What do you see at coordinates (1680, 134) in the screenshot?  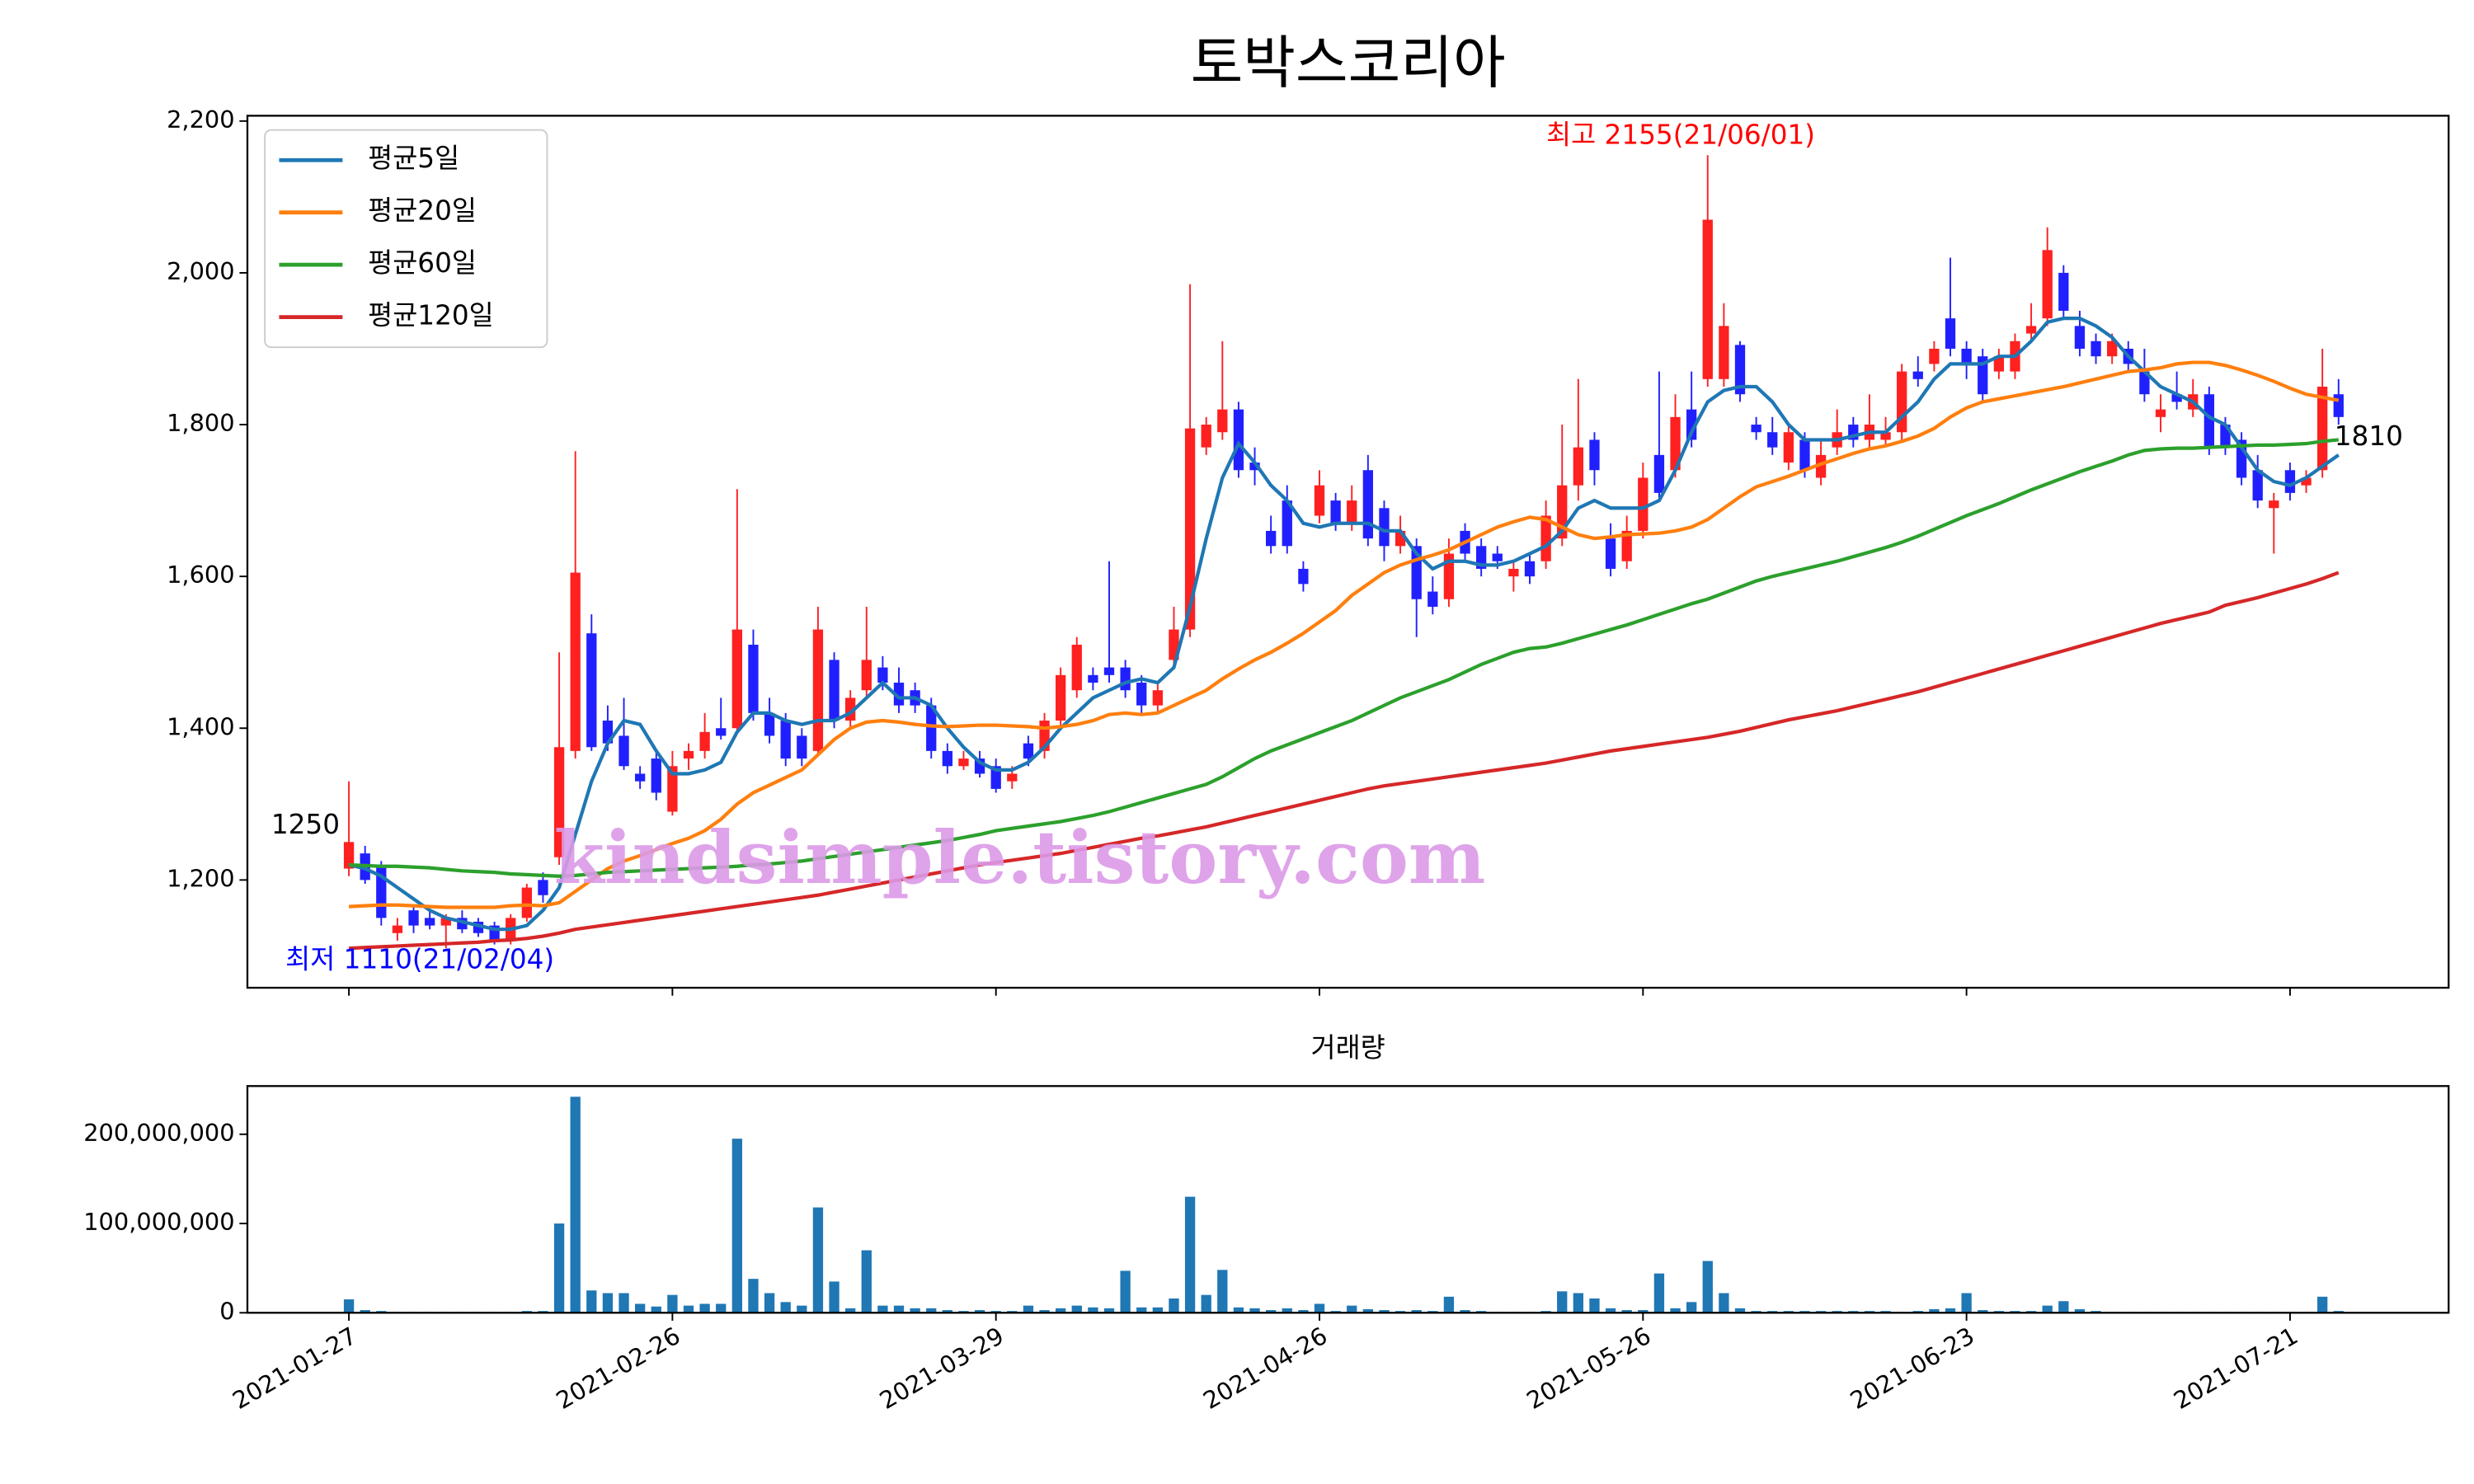 I see `annotation: 최고 2155(21/06/01)` at bounding box center [1680, 134].